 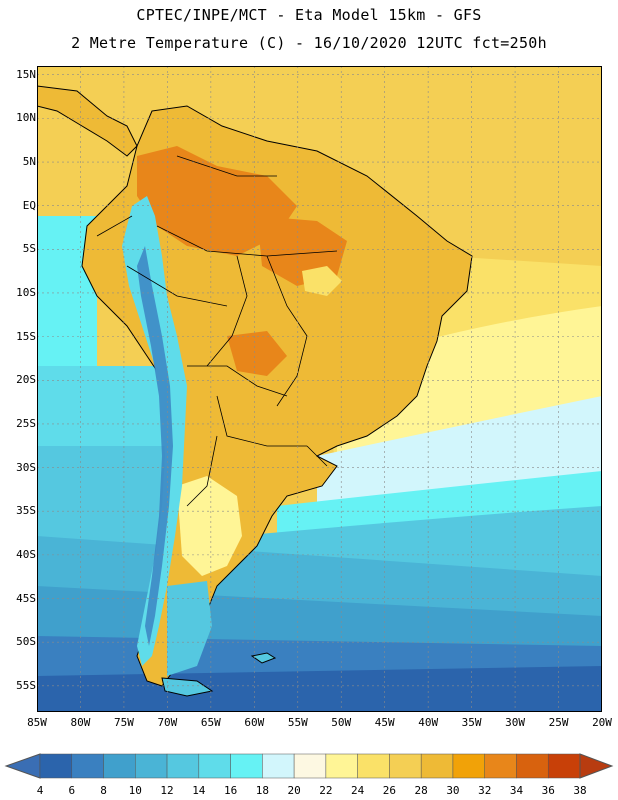 I want to click on longitude-label: 35W, so click(x=471, y=722).